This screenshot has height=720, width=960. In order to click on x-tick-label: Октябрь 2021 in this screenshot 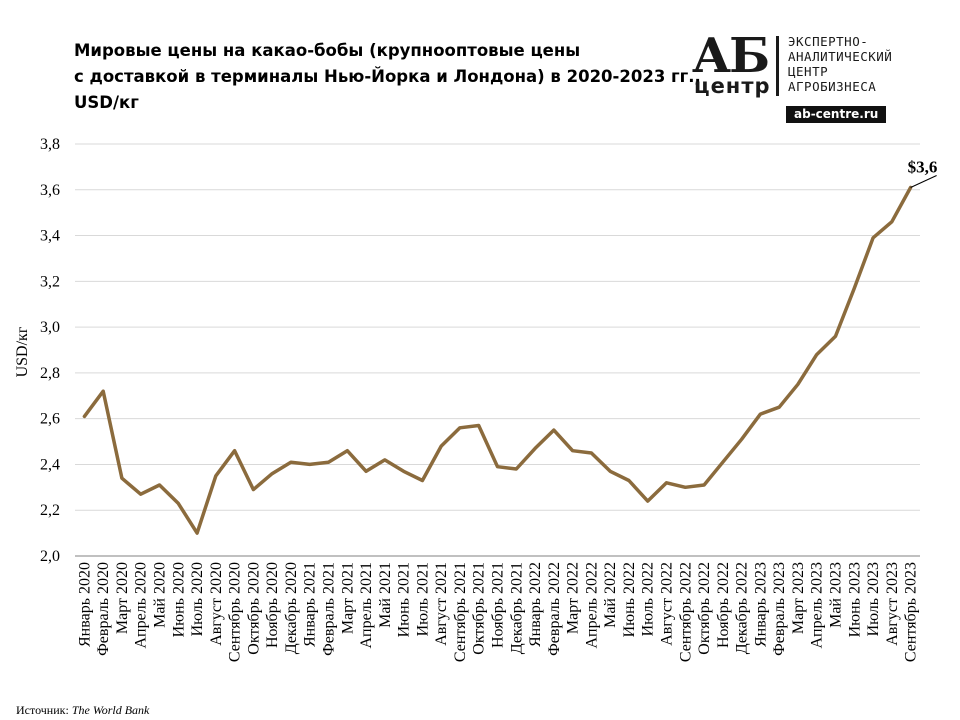, I will do `click(479, 608)`.